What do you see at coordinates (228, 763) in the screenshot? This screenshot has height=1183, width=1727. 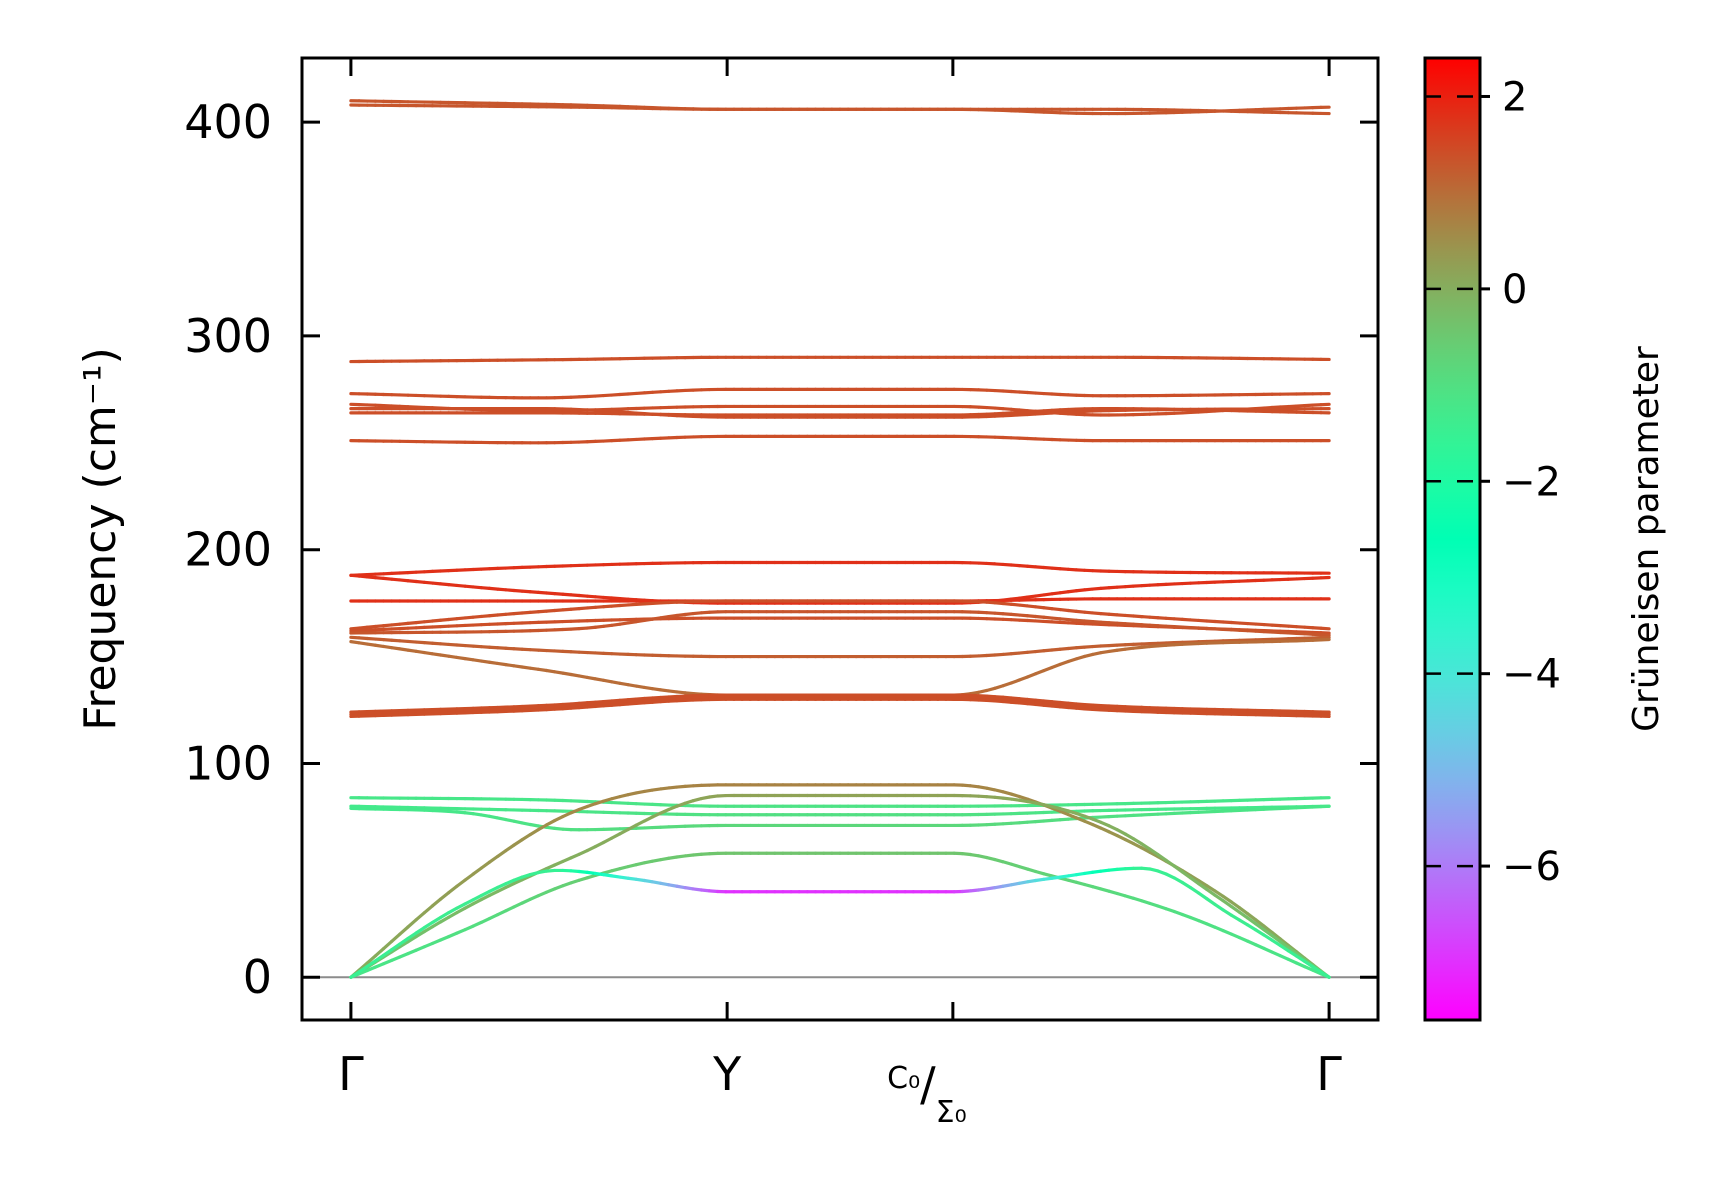 I see `y-tick-label: 100` at bounding box center [228, 763].